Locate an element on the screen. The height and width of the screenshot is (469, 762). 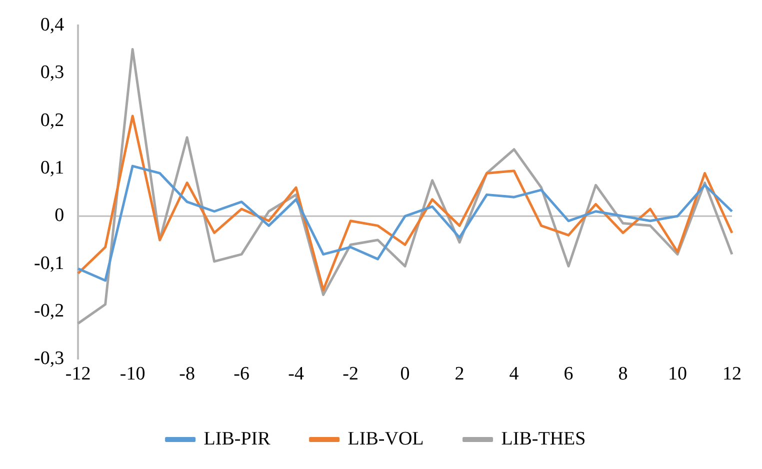
x-tick-label: 8 is located at coordinates (623, 374).